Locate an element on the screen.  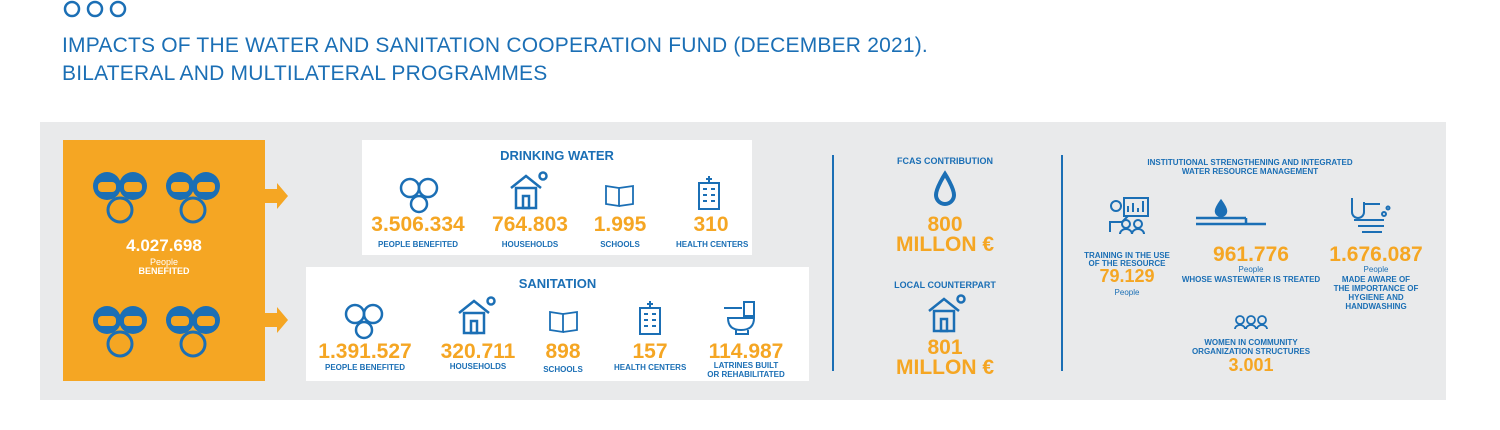
hygiene-label-2: THE IMPORTANCE OF is located at coordinates (1376, 288).